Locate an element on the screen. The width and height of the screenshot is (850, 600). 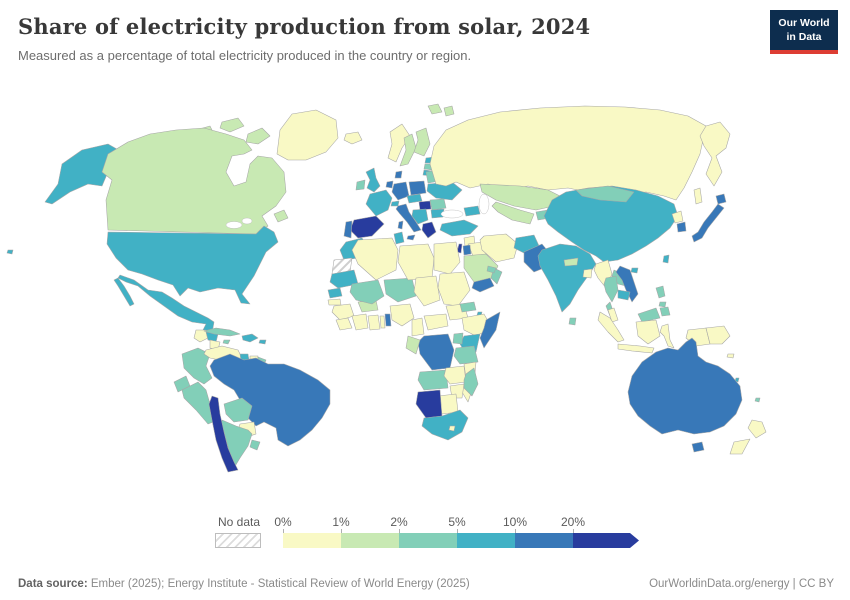
country-angola is located at coordinates (433, 380).